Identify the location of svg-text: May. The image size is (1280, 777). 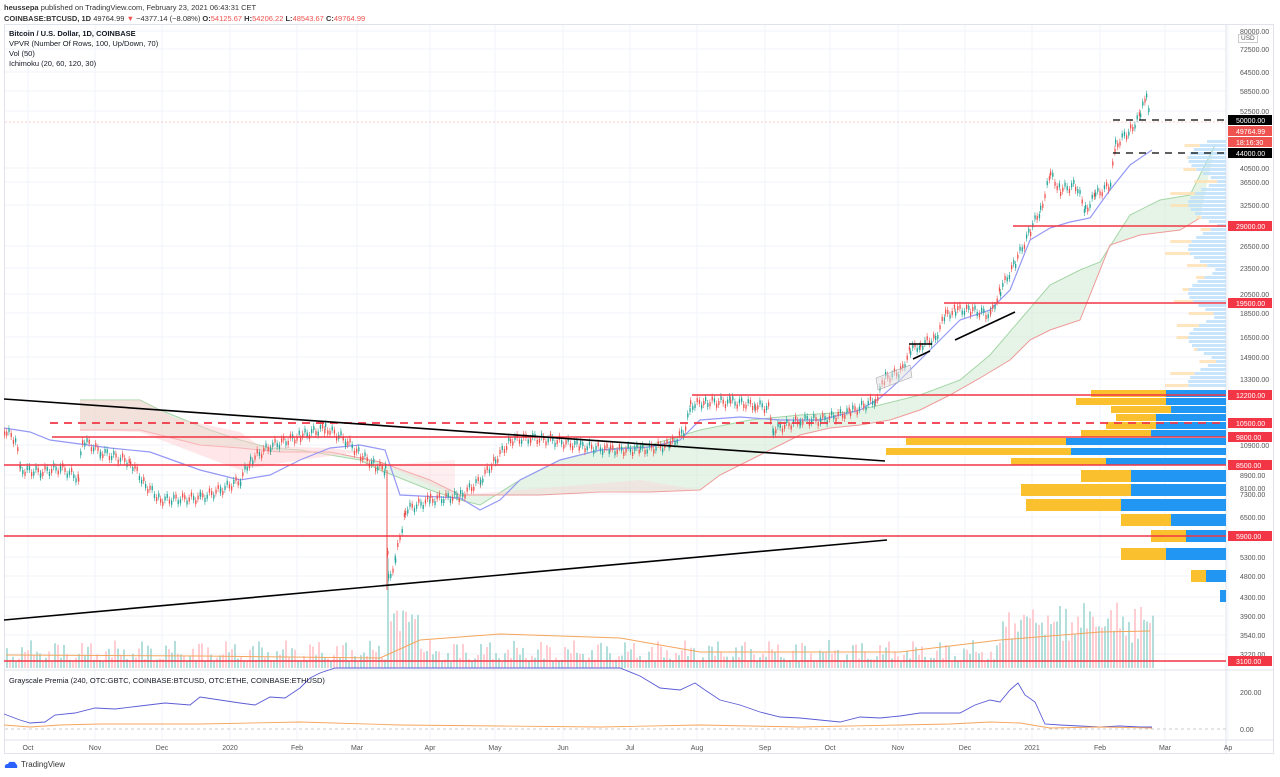
(495, 748).